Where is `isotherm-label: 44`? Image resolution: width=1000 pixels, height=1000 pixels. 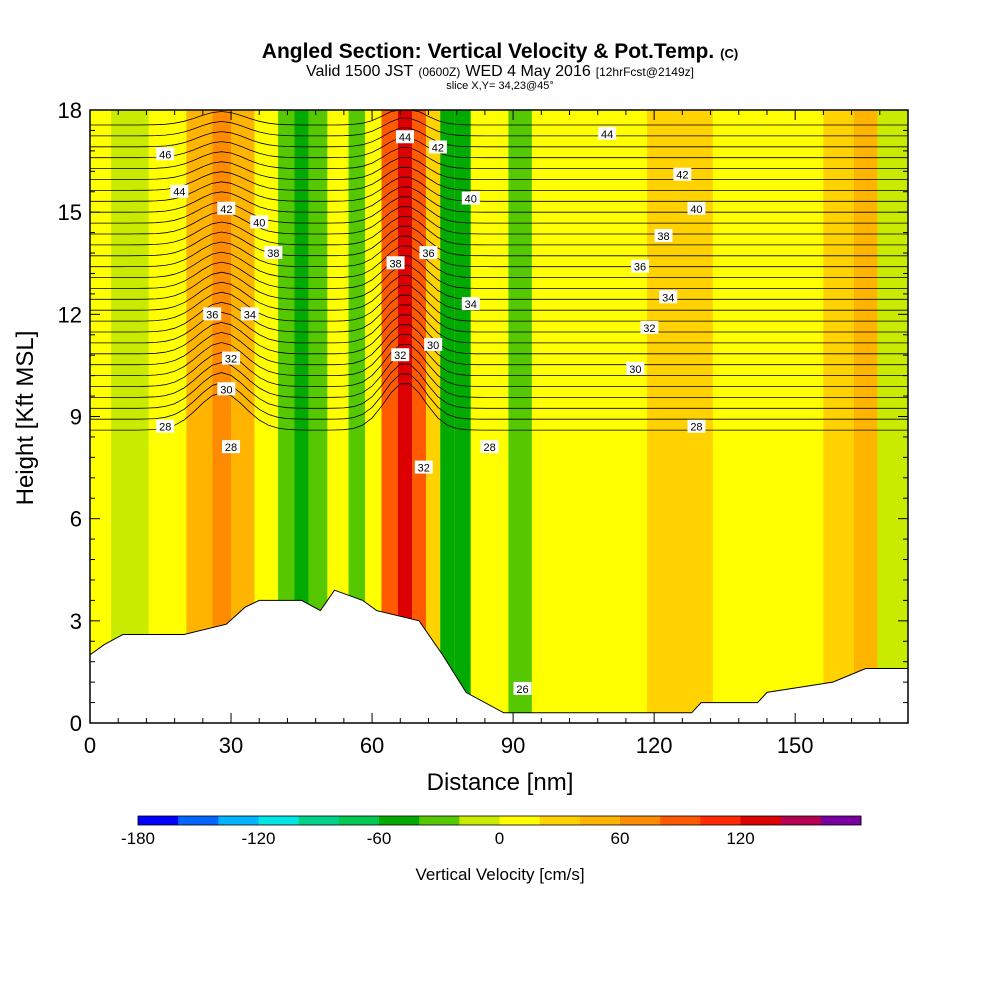
isotherm-label: 44 is located at coordinates (179, 191).